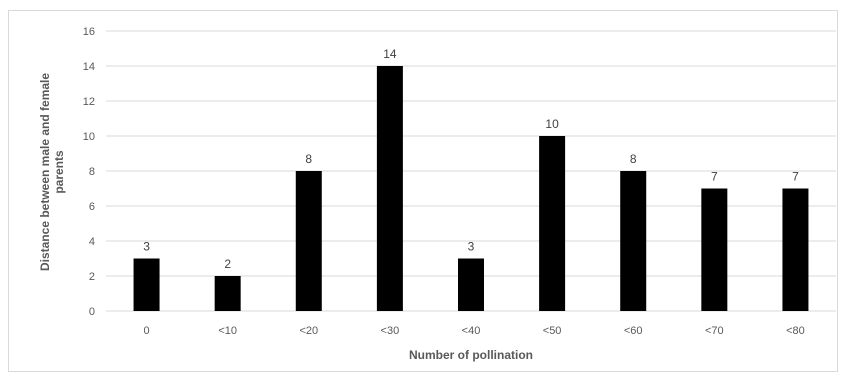 The image size is (844, 381). What do you see at coordinates (92, 172) in the screenshot?
I see `y-tick-label: 8` at bounding box center [92, 172].